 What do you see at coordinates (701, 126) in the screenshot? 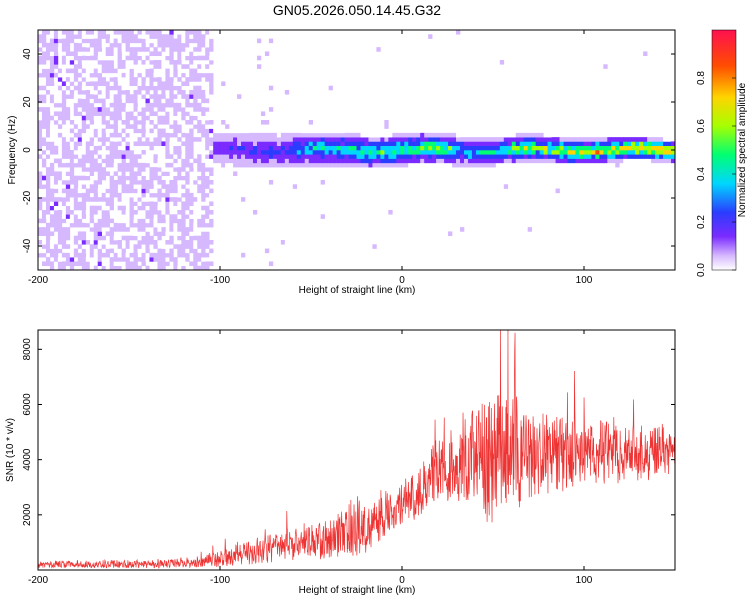
I see `colorbar-tick-label: 0.6` at bounding box center [701, 126].